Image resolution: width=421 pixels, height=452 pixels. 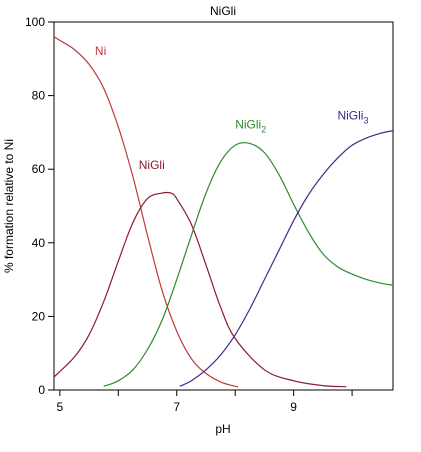 I want to click on y-axis-title: % formation relative to Ni, so click(x=9, y=206).